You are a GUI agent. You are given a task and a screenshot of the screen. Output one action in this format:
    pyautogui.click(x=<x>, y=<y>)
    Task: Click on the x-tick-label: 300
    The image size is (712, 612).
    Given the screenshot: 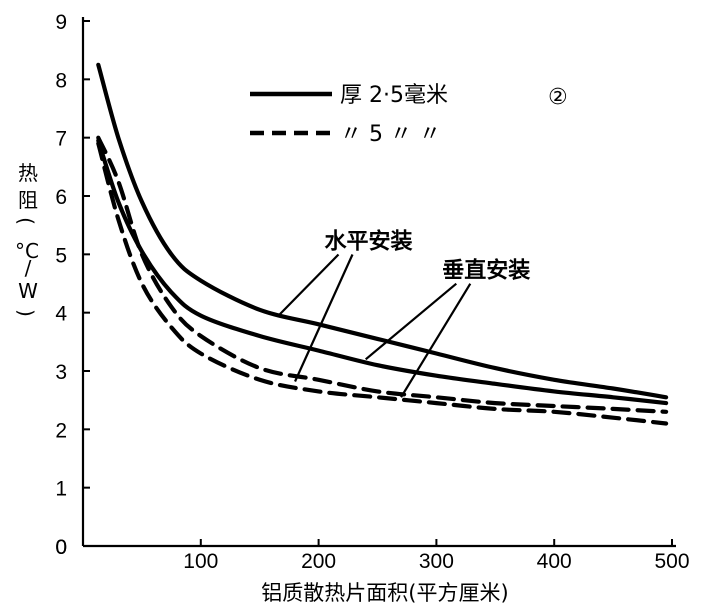 What is the action you would take?
    pyautogui.click(x=436, y=561)
    